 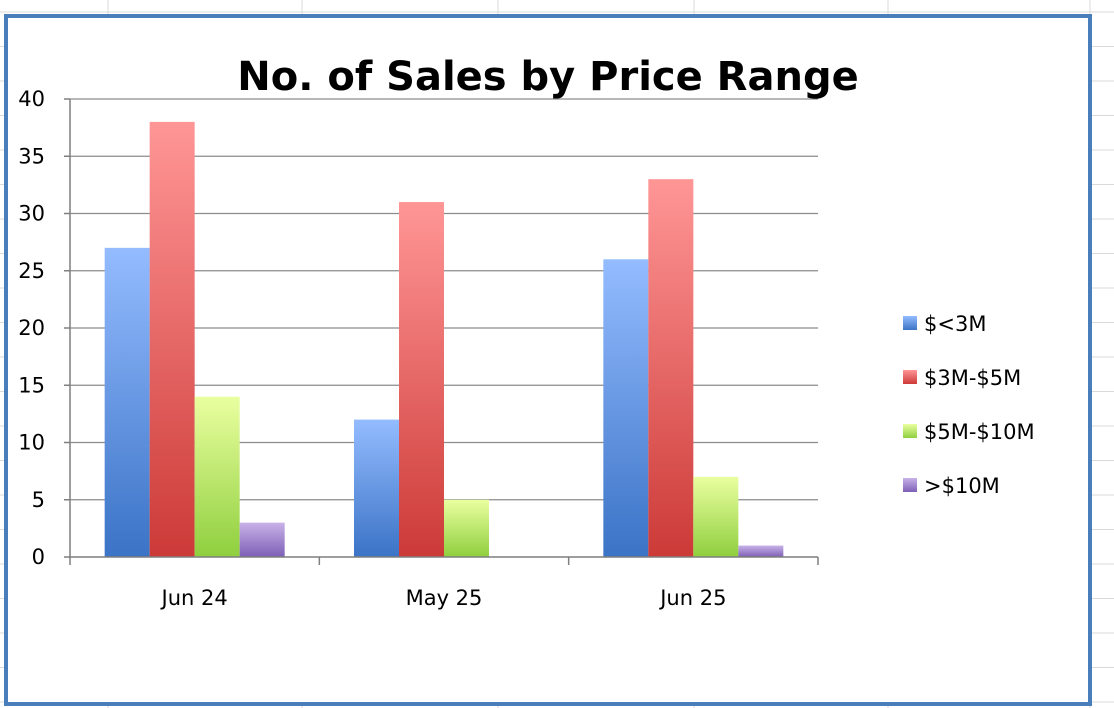 What do you see at coordinates (31, 214) in the screenshot?
I see `y-tick-label: 30` at bounding box center [31, 214].